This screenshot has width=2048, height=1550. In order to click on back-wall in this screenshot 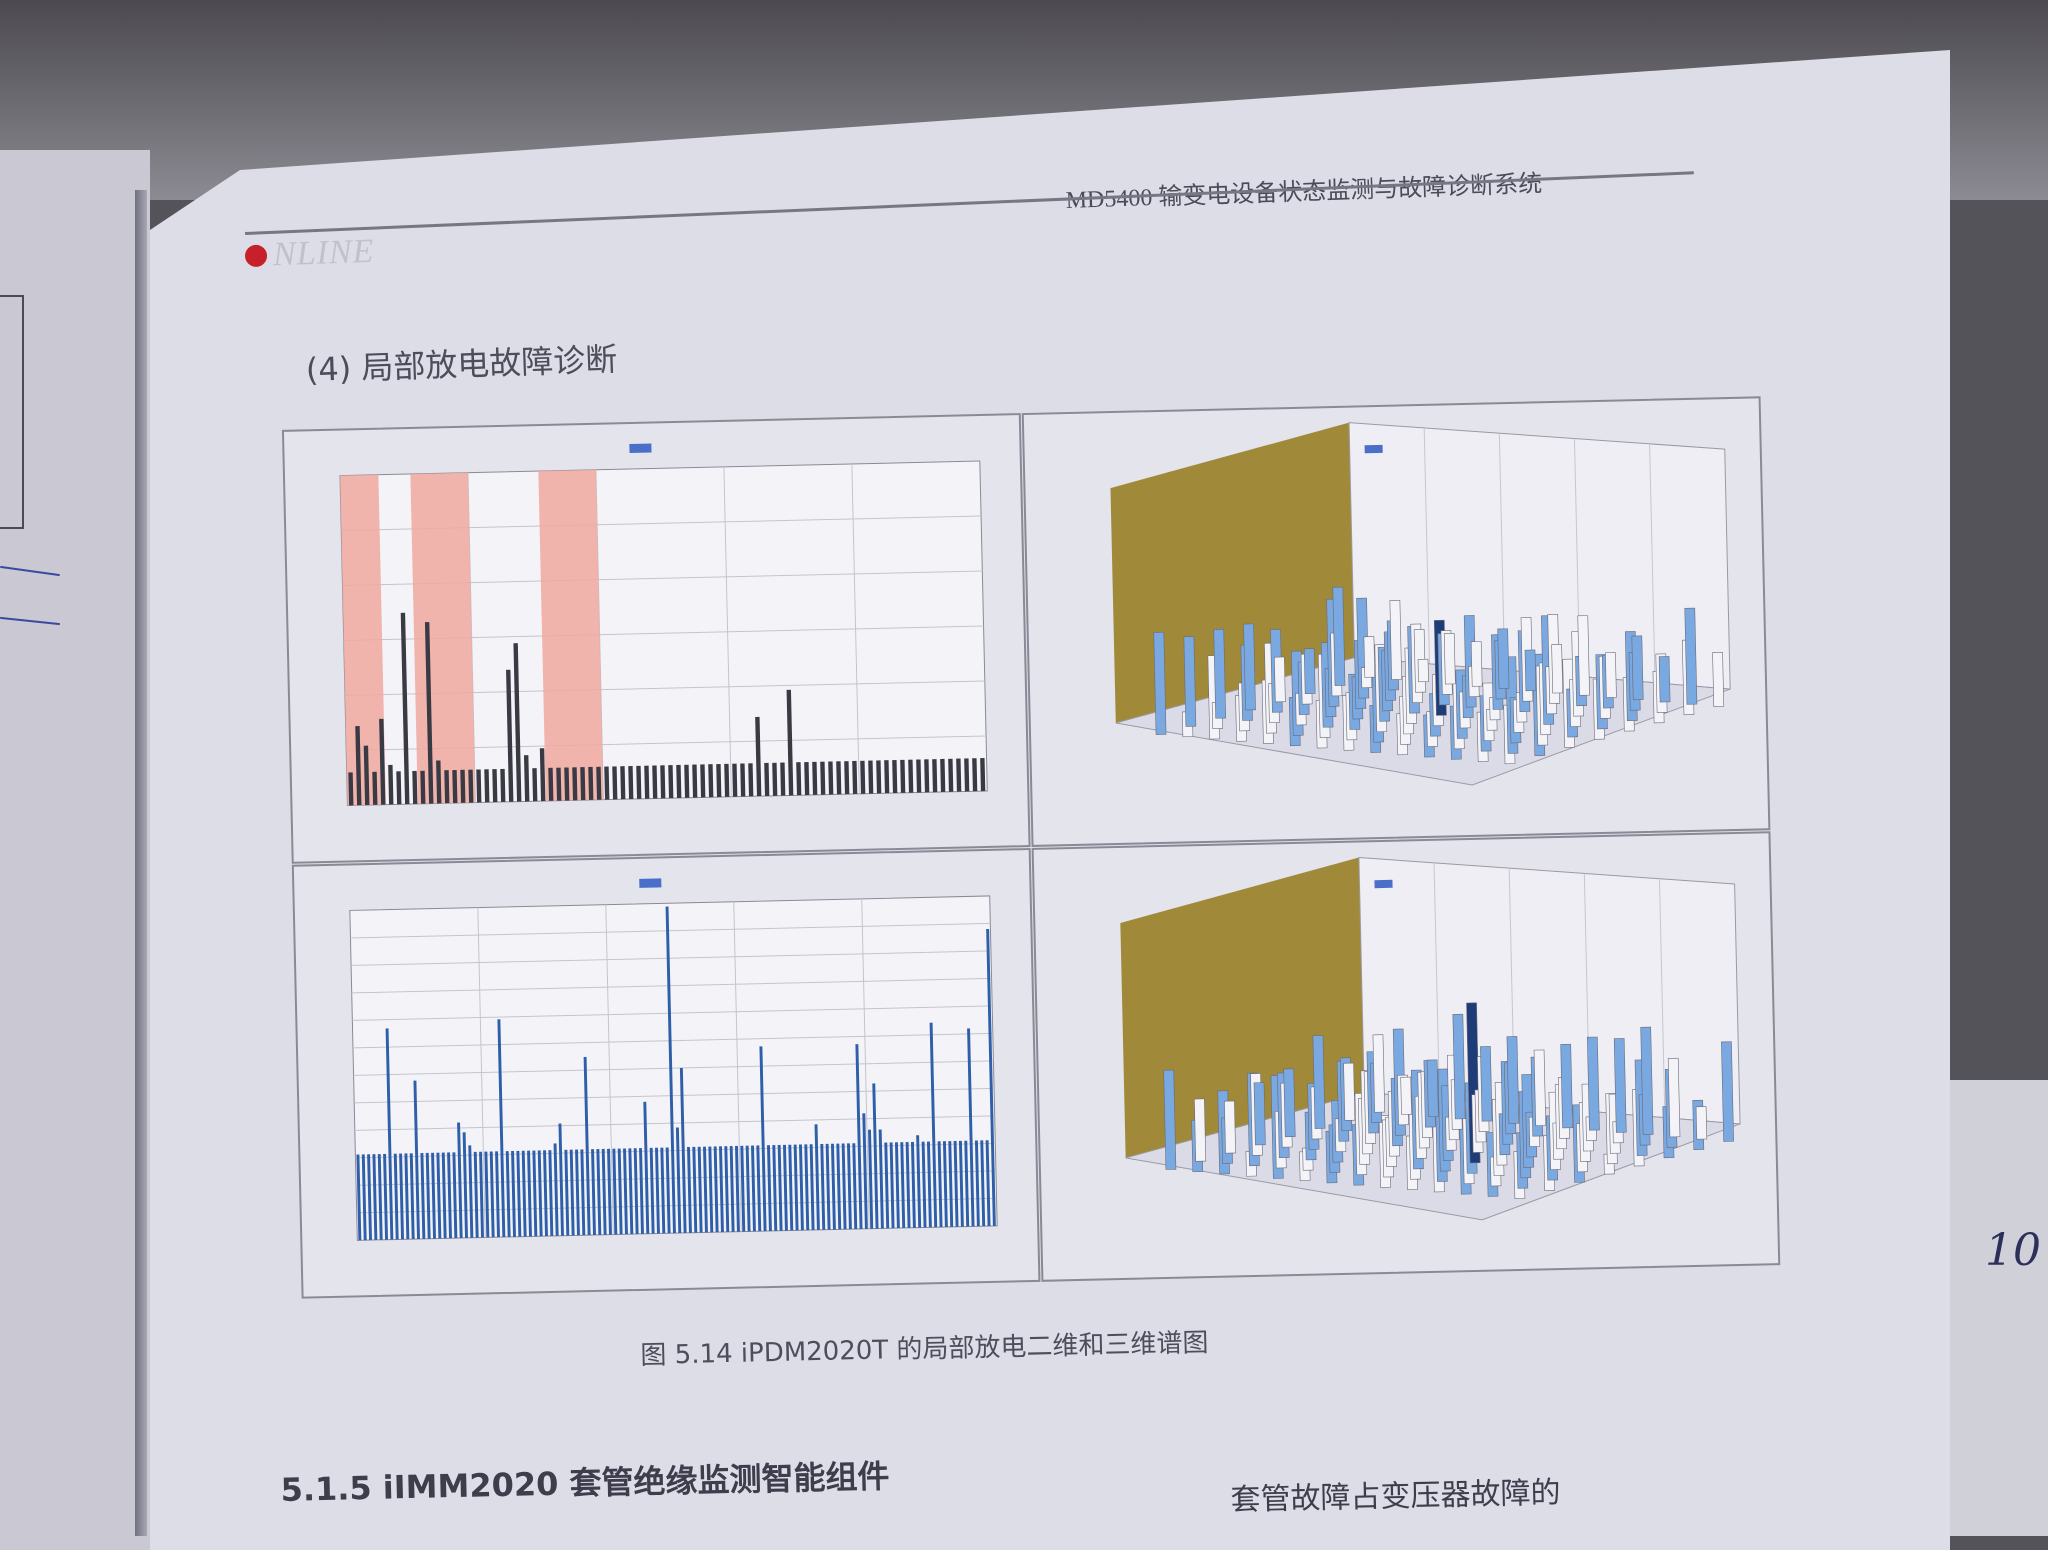, I will do `click(1242, 1007)`.